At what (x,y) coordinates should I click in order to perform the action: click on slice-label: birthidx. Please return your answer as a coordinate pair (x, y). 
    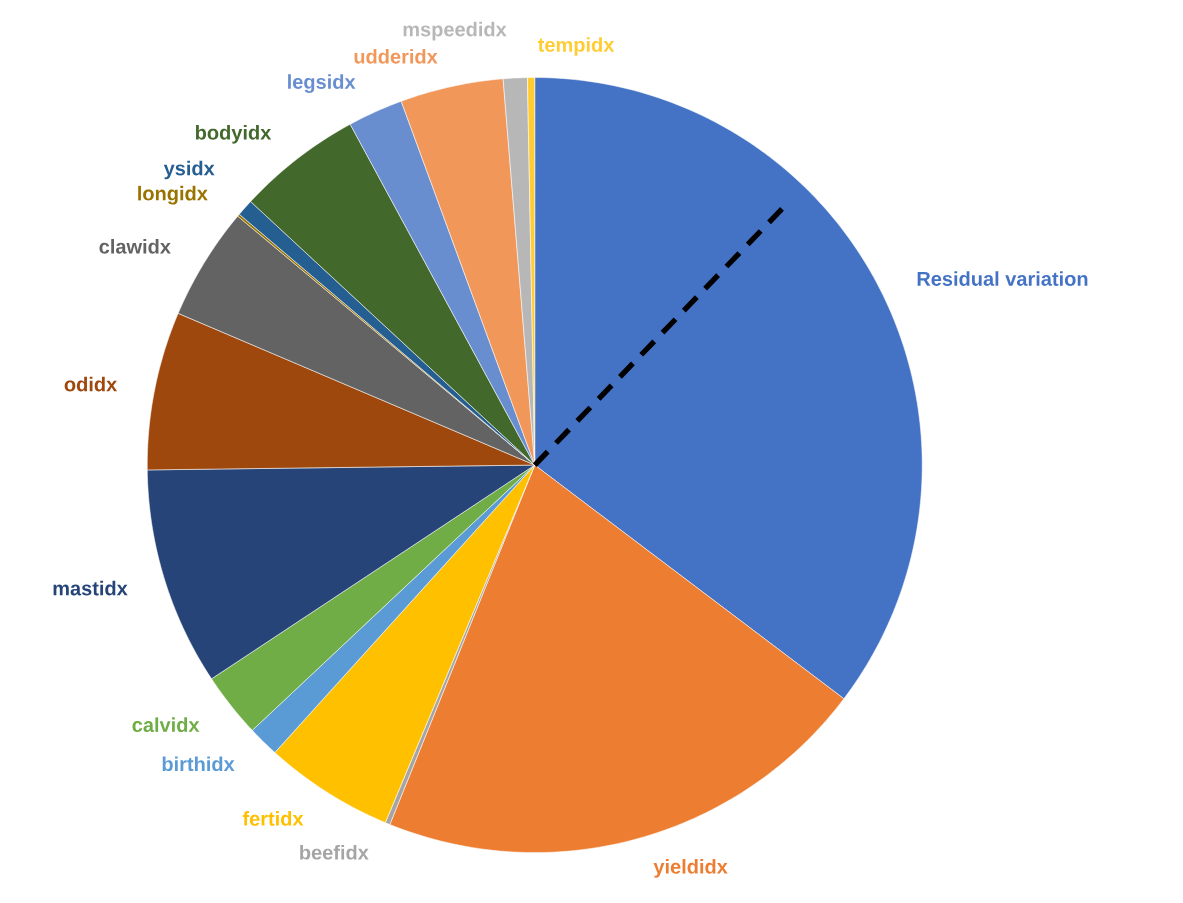
    Looking at the image, I should click on (198, 764).